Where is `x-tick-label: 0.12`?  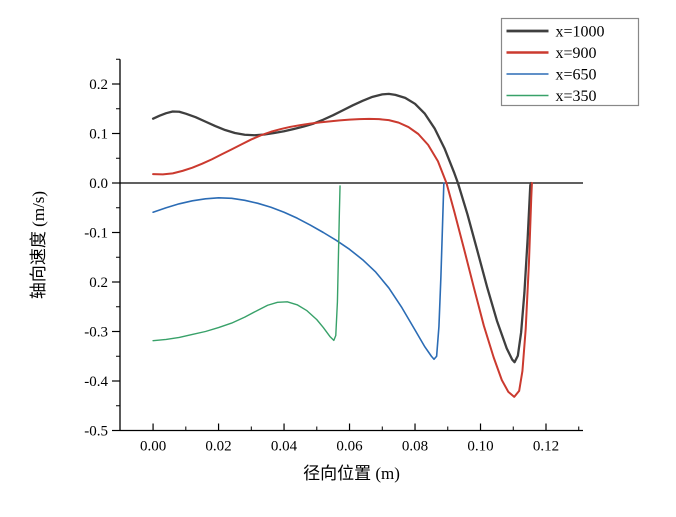 x-tick-label: 0.12 is located at coordinates (546, 447).